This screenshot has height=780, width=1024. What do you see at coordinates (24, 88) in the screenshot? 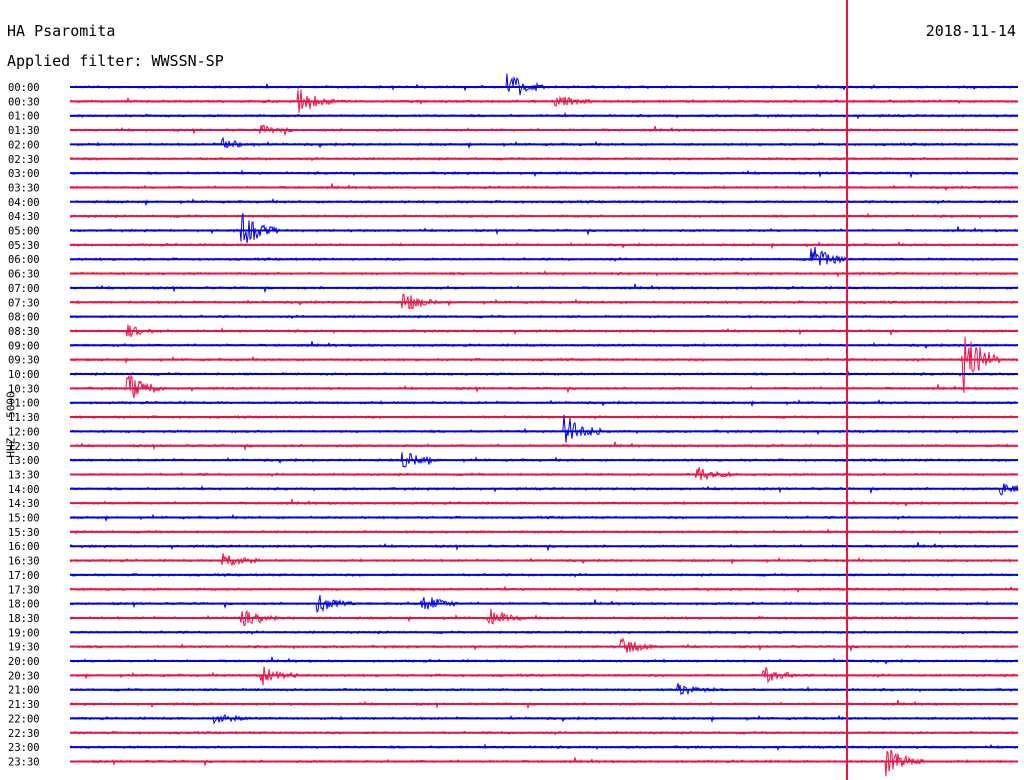
I see `time-label: 00:00` at bounding box center [24, 88].